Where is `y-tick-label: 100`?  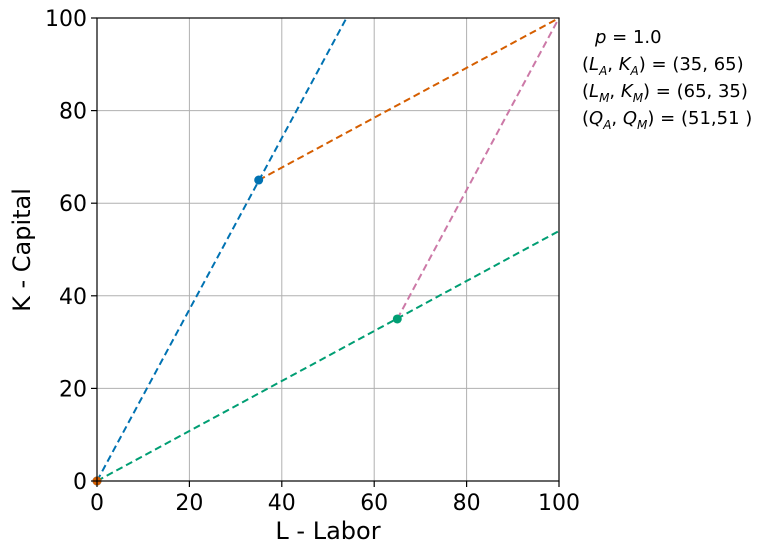 y-tick-label: 100 is located at coordinates (66, 19).